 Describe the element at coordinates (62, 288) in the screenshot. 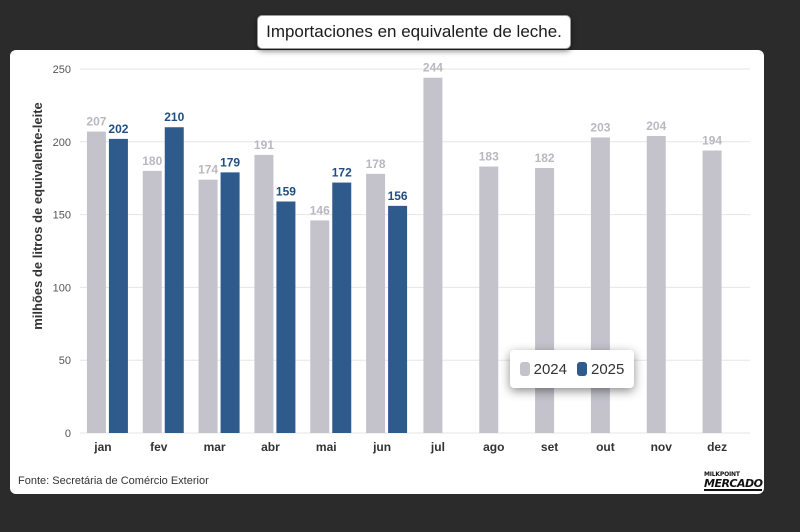

I see `y-tick-label-100: 100` at that location.